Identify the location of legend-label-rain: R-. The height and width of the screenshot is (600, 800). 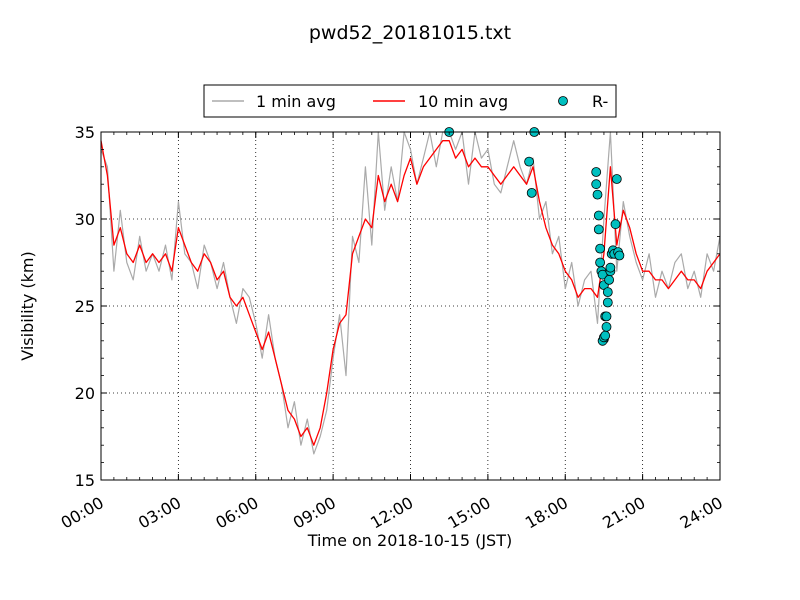
(600, 101).